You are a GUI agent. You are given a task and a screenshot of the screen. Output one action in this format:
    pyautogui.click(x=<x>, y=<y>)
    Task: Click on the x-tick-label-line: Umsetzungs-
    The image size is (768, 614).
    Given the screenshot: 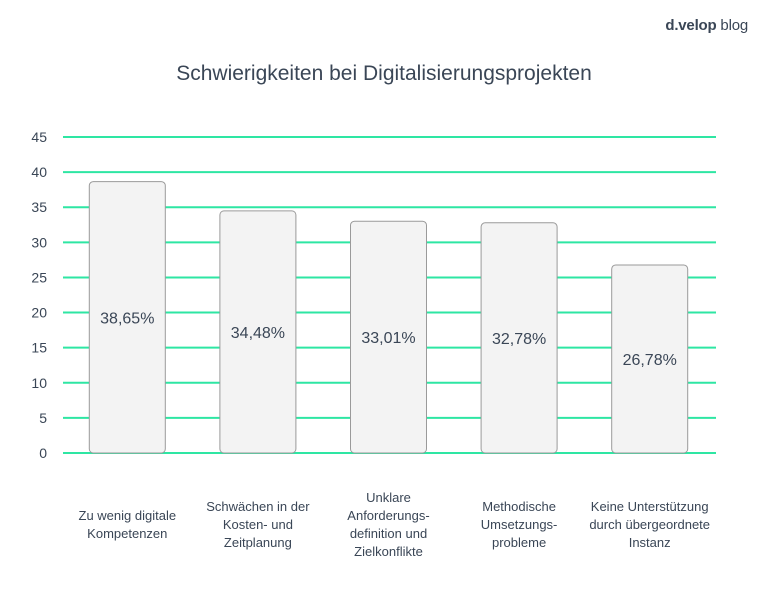 What is the action you would take?
    pyautogui.click(x=519, y=524)
    